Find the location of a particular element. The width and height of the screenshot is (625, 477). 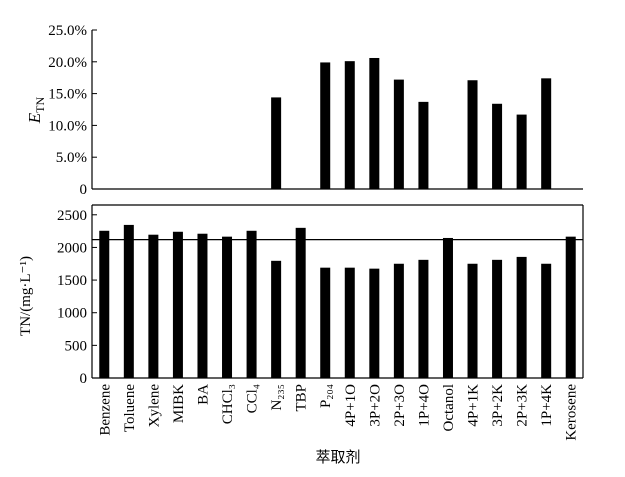

y-tick-label: 2000 is located at coordinates (72, 248).